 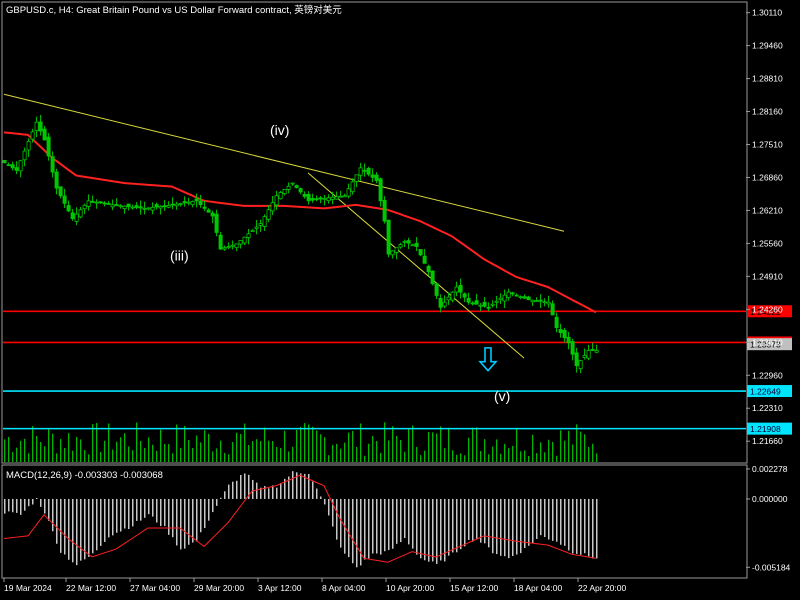 I want to click on price-tick-label: 1.22960, so click(x=767, y=375).